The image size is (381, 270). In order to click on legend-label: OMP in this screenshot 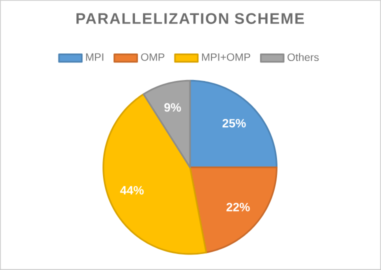, I will do `click(152, 57)`.